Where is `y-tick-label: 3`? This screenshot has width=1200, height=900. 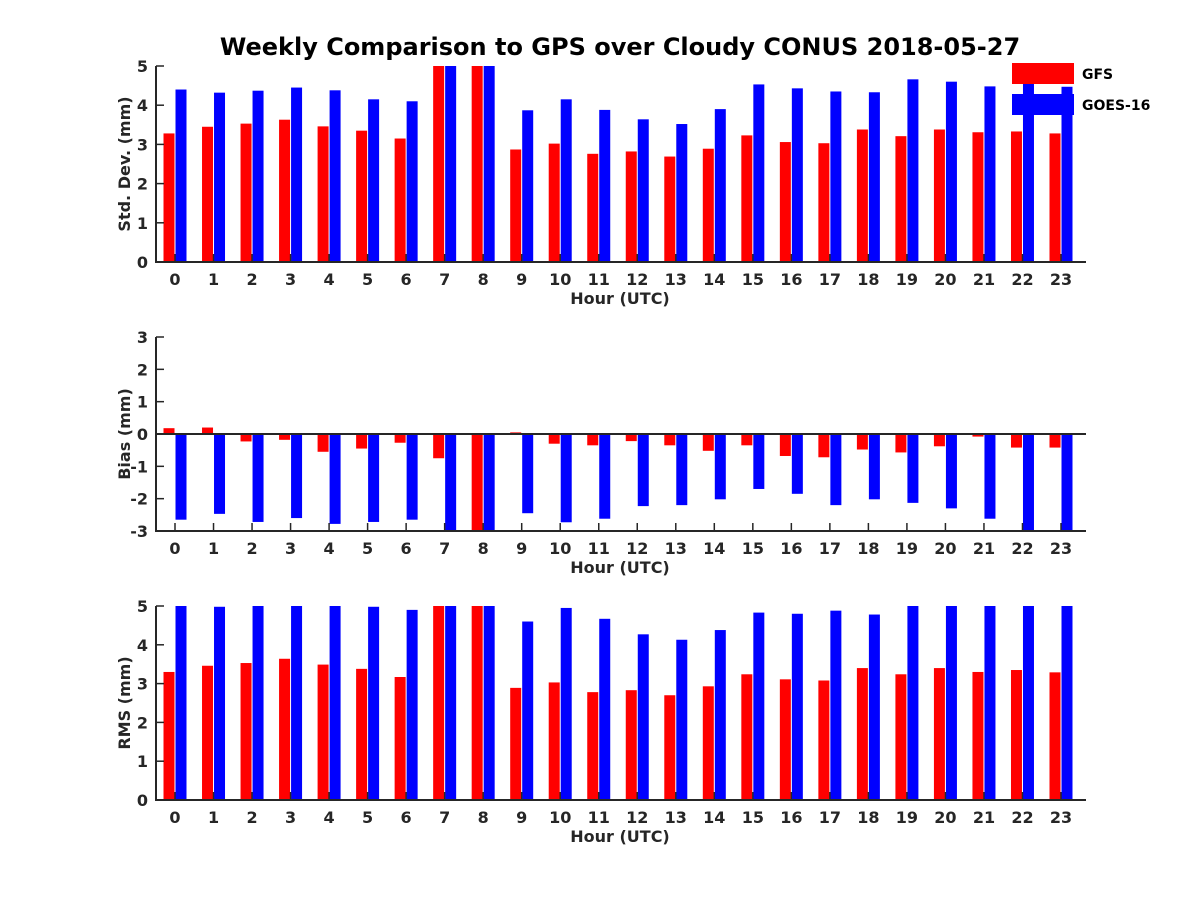 y-tick-label: 3 is located at coordinates (142, 337).